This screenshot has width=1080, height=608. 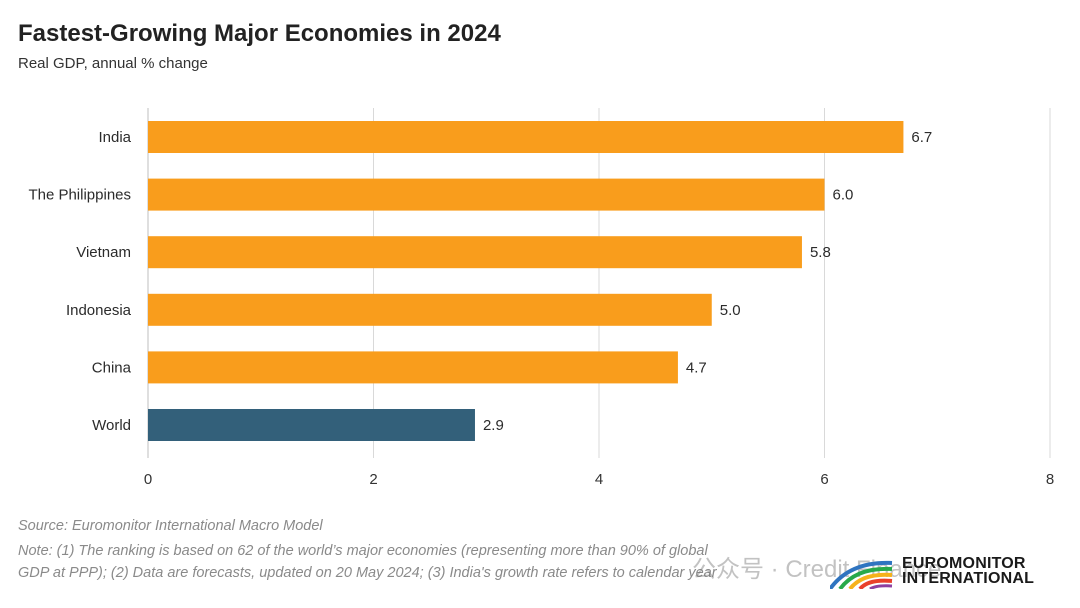 What do you see at coordinates (921, 137) in the screenshot?
I see `value-label: 6.7` at bounding box center [921, 137].